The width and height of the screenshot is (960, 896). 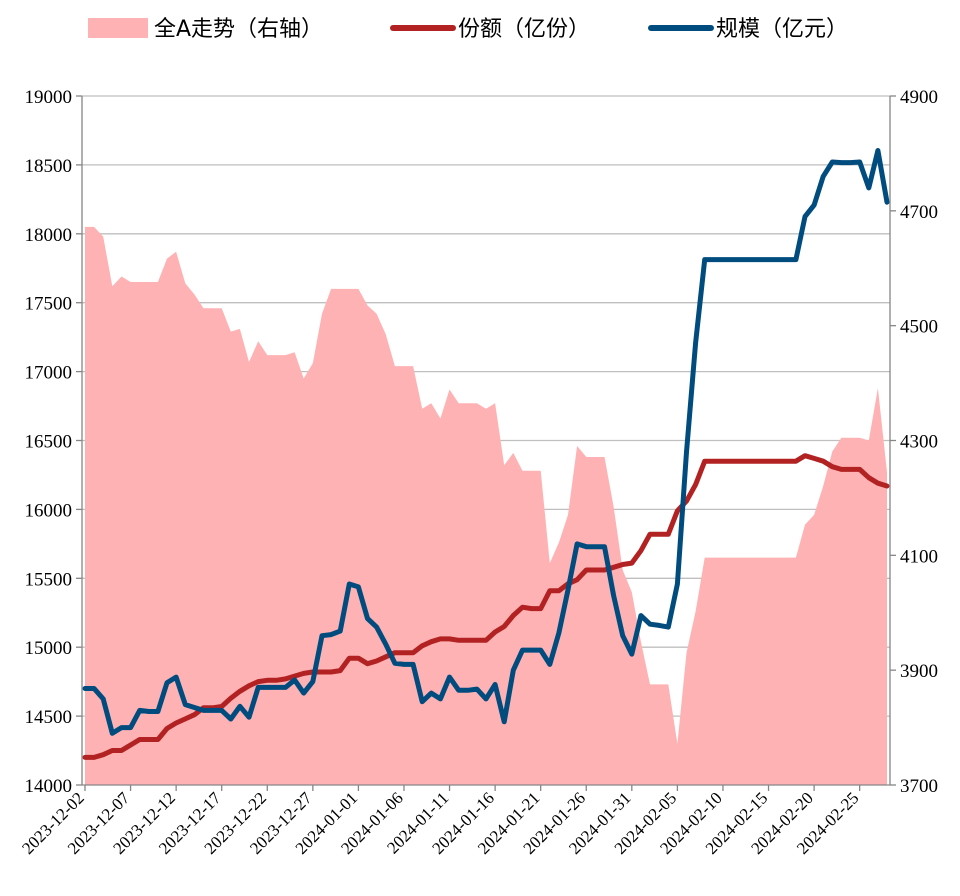 What do you see at coordinates (49, 373) in the screenshot?
I see `left-tick-label-6: 17000` at bounding box center [49, 373].